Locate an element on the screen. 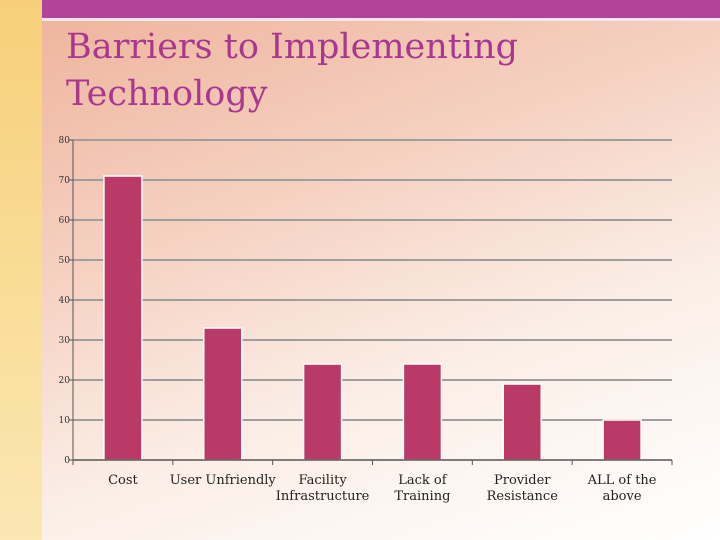 The width and height of the screenshot is (720, 540). category-label: Facility Infrastructure is located at coordinates (323, 488).